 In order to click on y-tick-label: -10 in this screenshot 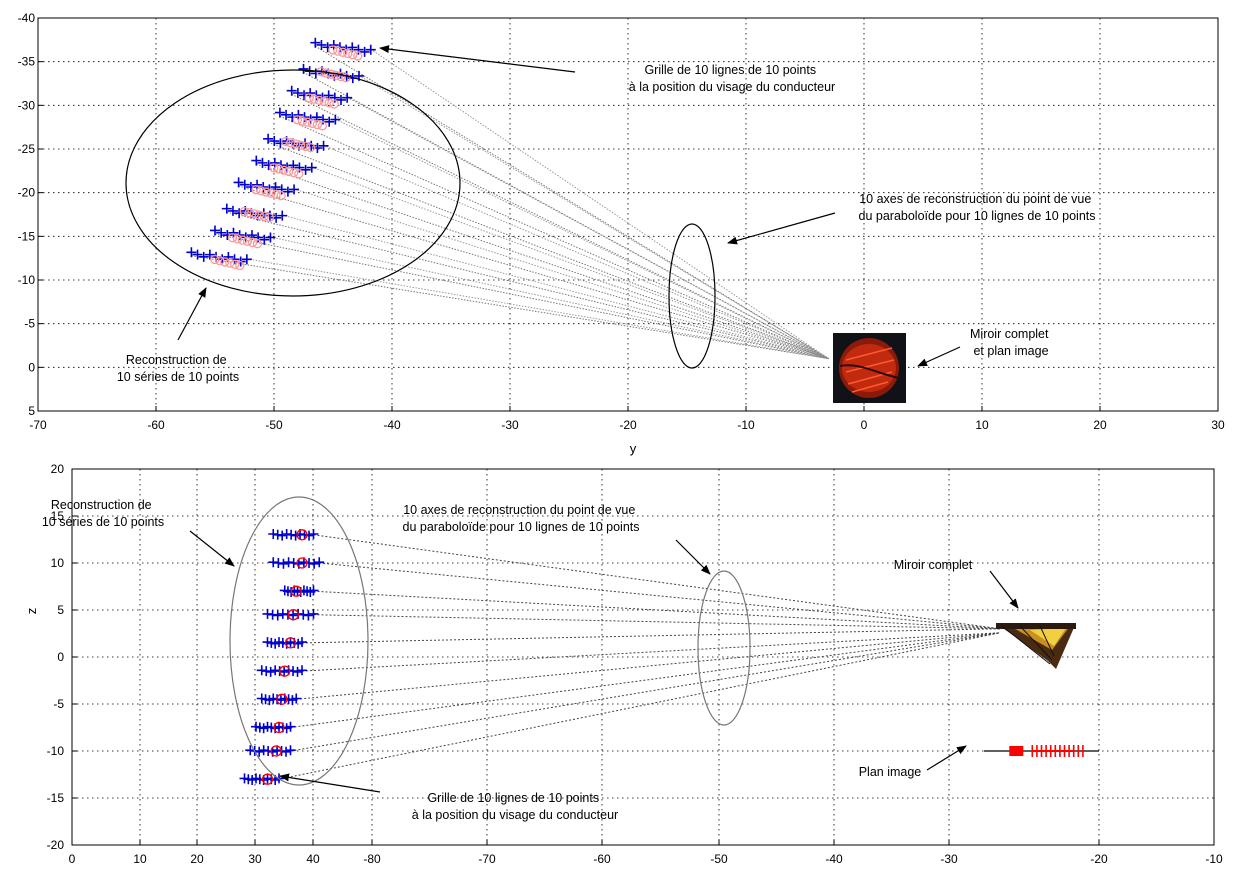, I will do `click(56, 751)`.